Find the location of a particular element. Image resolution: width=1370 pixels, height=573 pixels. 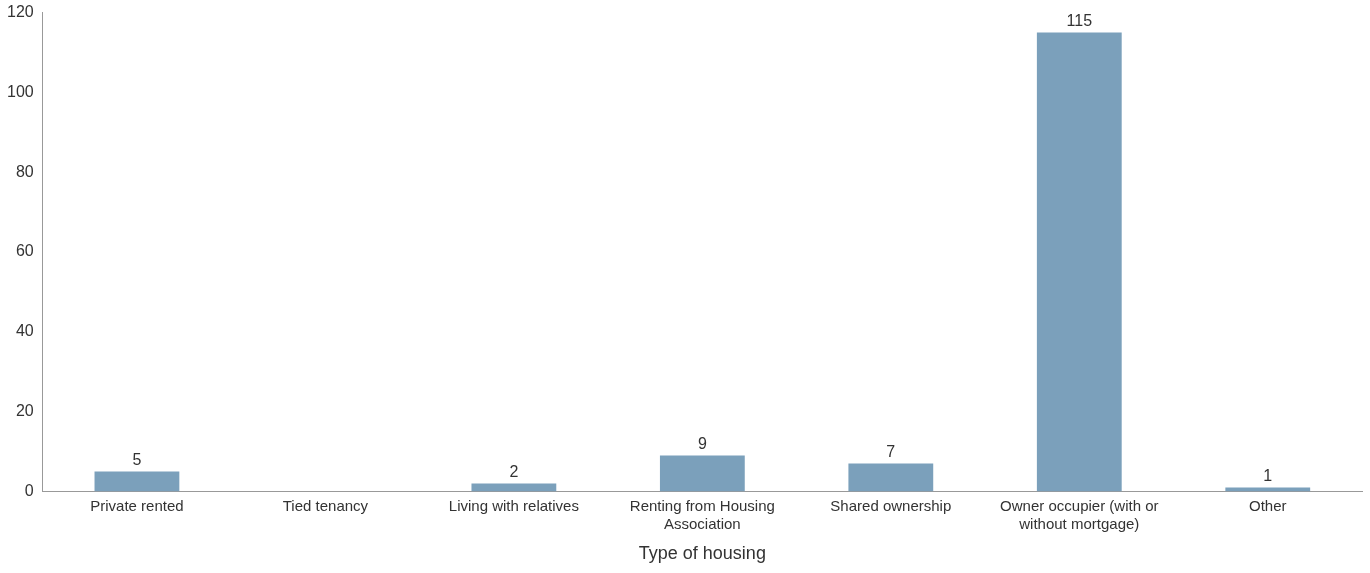

x-tick-label: Living with relatives is located at coordinates (513, 505).